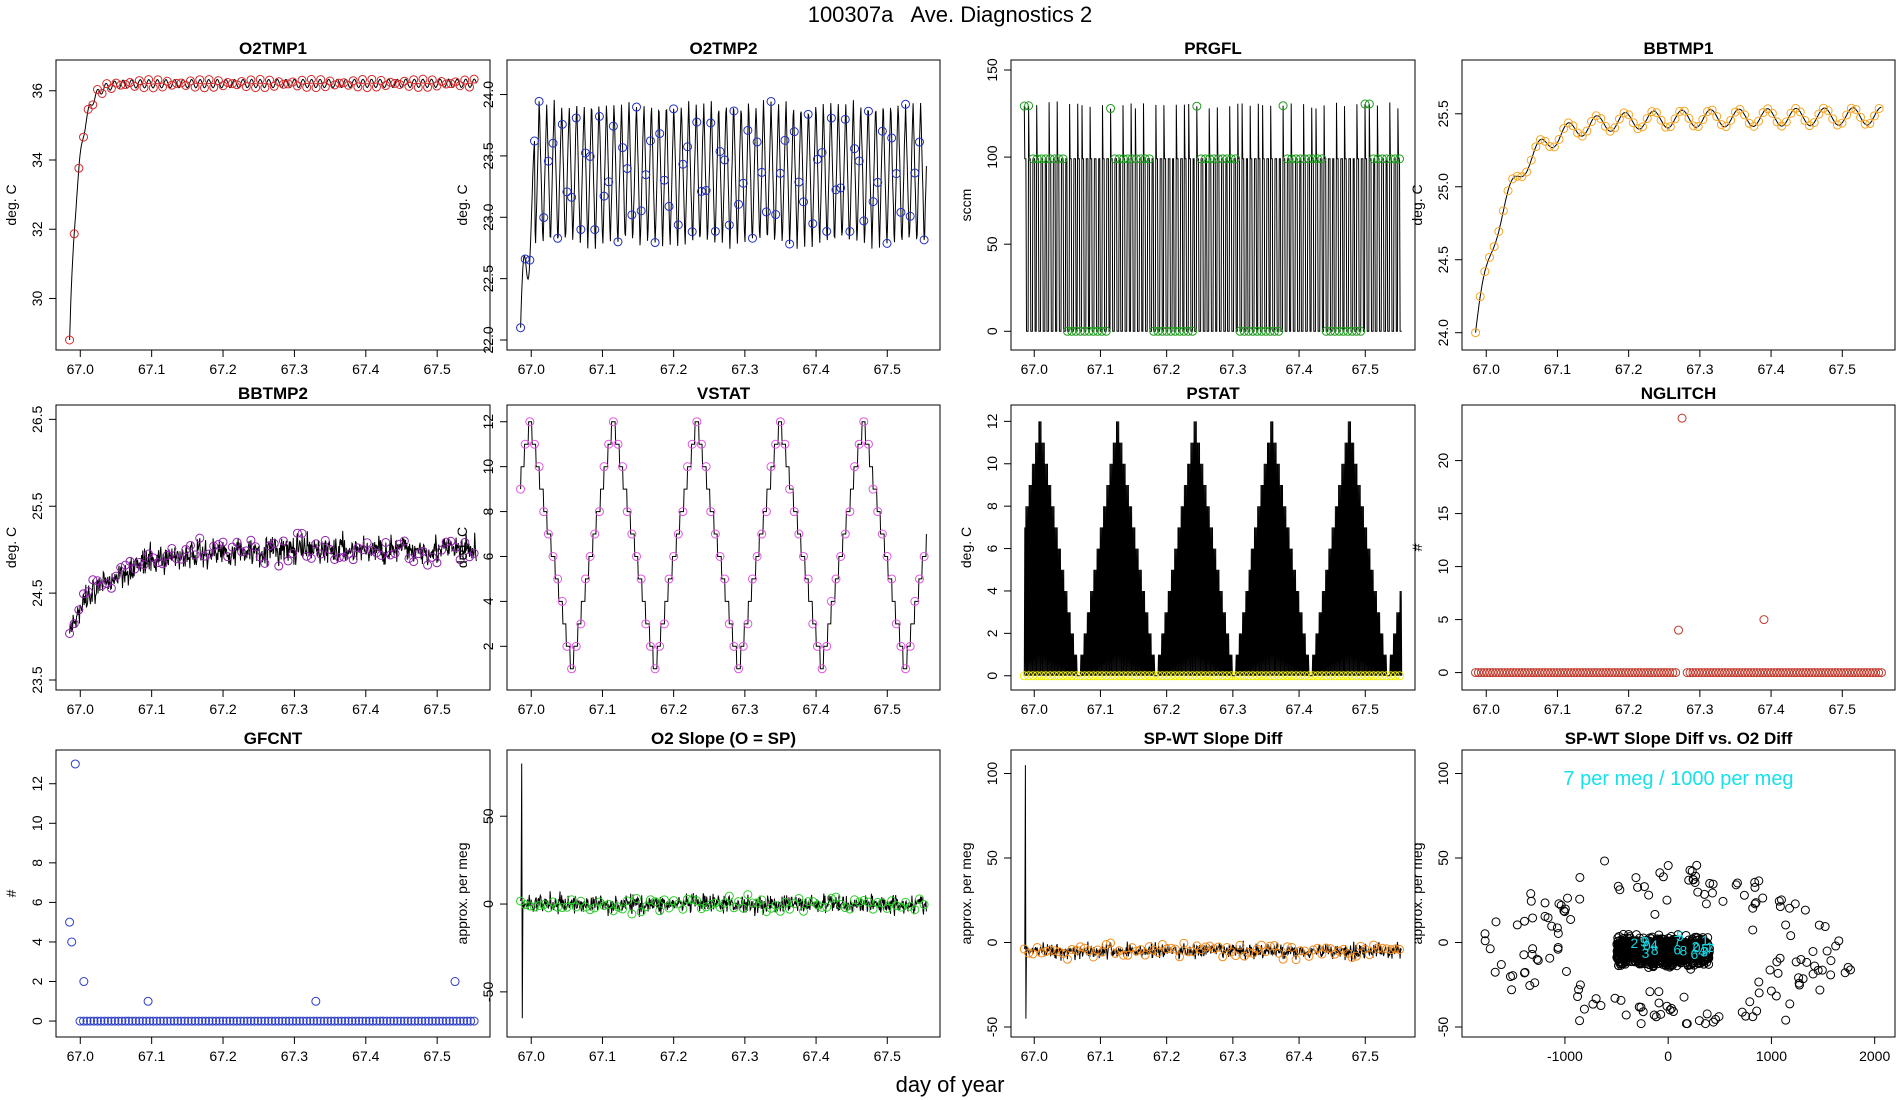  Describe the element at coordinates (1443, 113) in the screenshot. I see `y-tick-label: 25.5` at that location.